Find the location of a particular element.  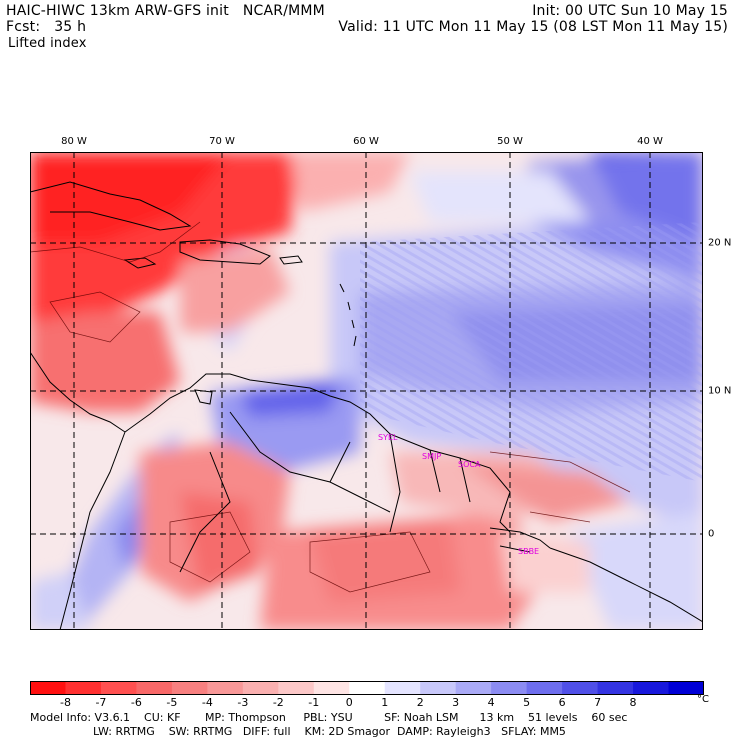

station-syel: SYEL is located at coordinates (388, 437).